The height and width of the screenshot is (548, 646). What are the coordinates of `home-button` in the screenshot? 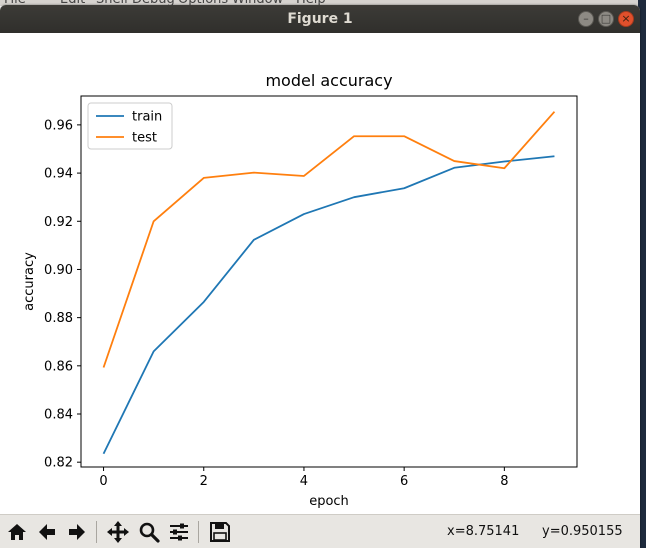 It's located at (17, 532).